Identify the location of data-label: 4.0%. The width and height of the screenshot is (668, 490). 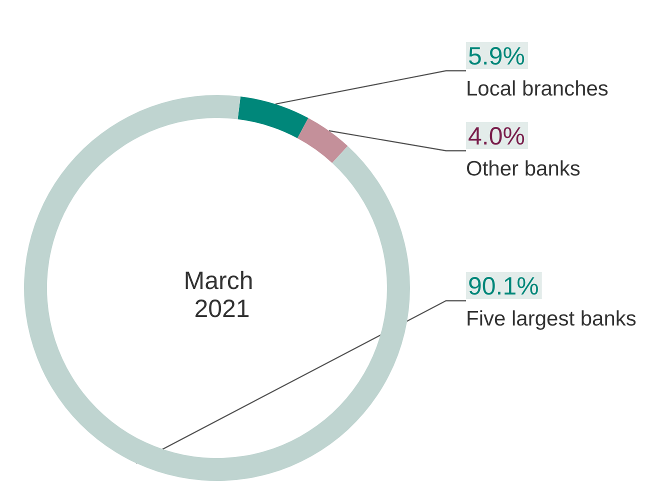
(496, 136).